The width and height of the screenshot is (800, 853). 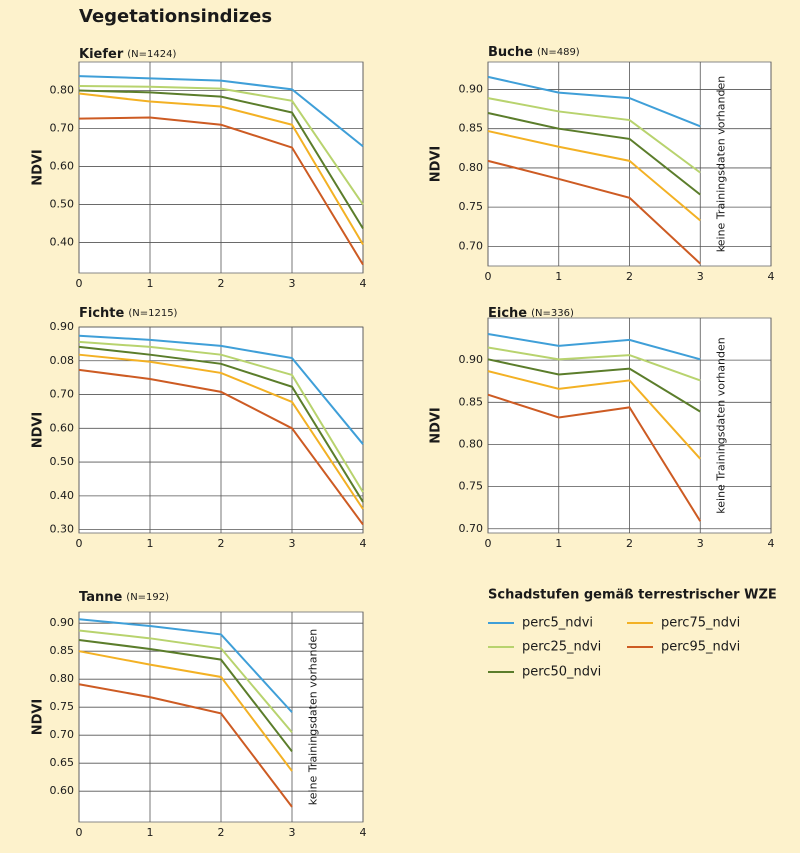 What do you see at coordinates (175, 16) in the screenshot?
I see `page-title: Vegetationsindizes` at bounding box center [175, 16].